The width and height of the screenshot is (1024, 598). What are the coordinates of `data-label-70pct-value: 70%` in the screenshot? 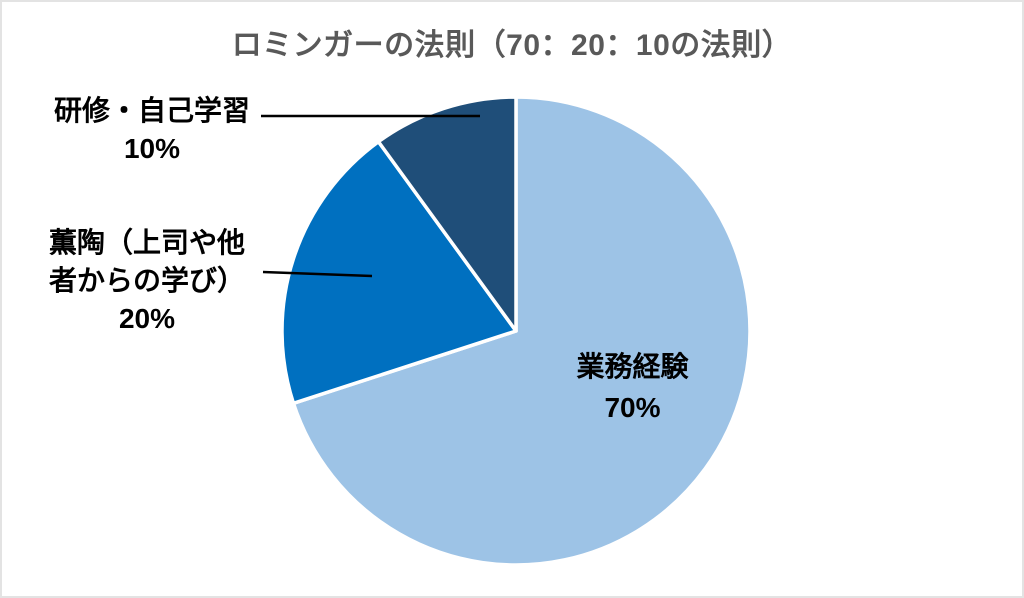 It's located at (632, 407).